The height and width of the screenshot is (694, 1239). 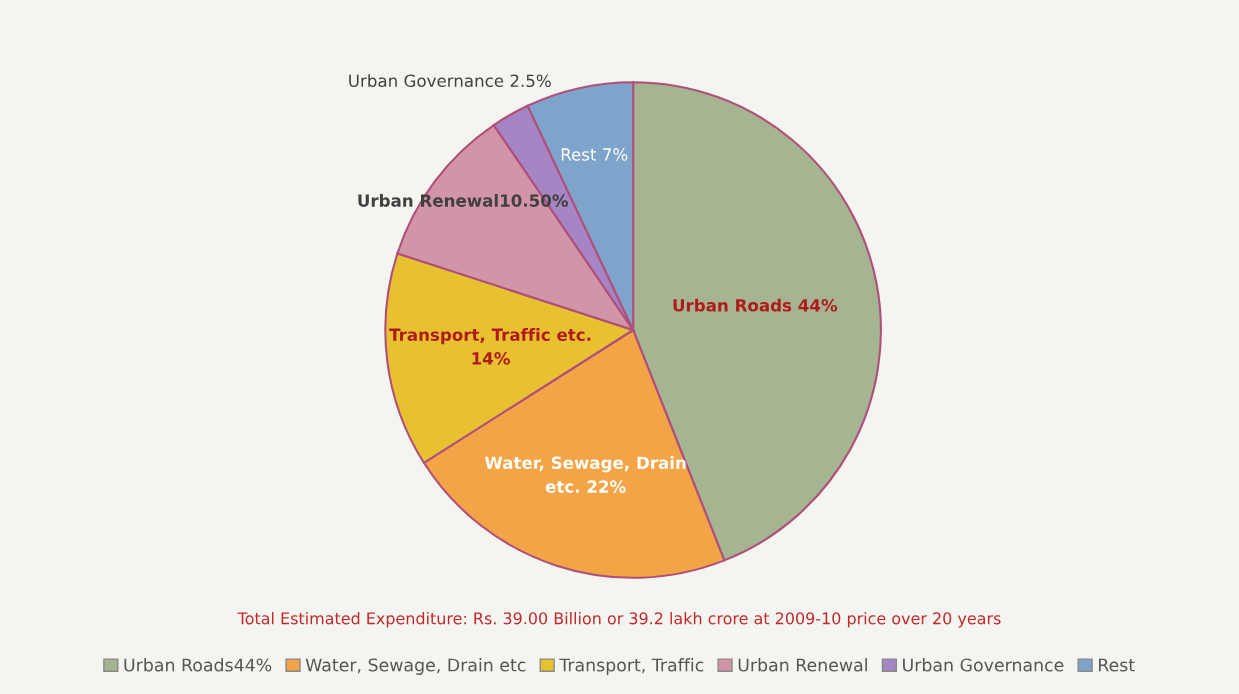 I want to click on data-label: Water, Sewage, Drain etc. 22%, so click(x=585, y=474).